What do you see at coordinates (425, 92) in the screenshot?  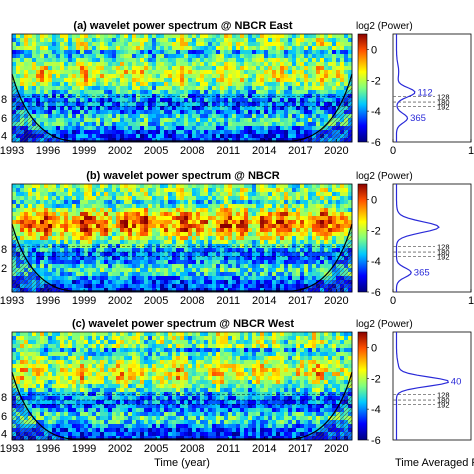 I see `peak-label: 112` at bounding box center [425, 92].